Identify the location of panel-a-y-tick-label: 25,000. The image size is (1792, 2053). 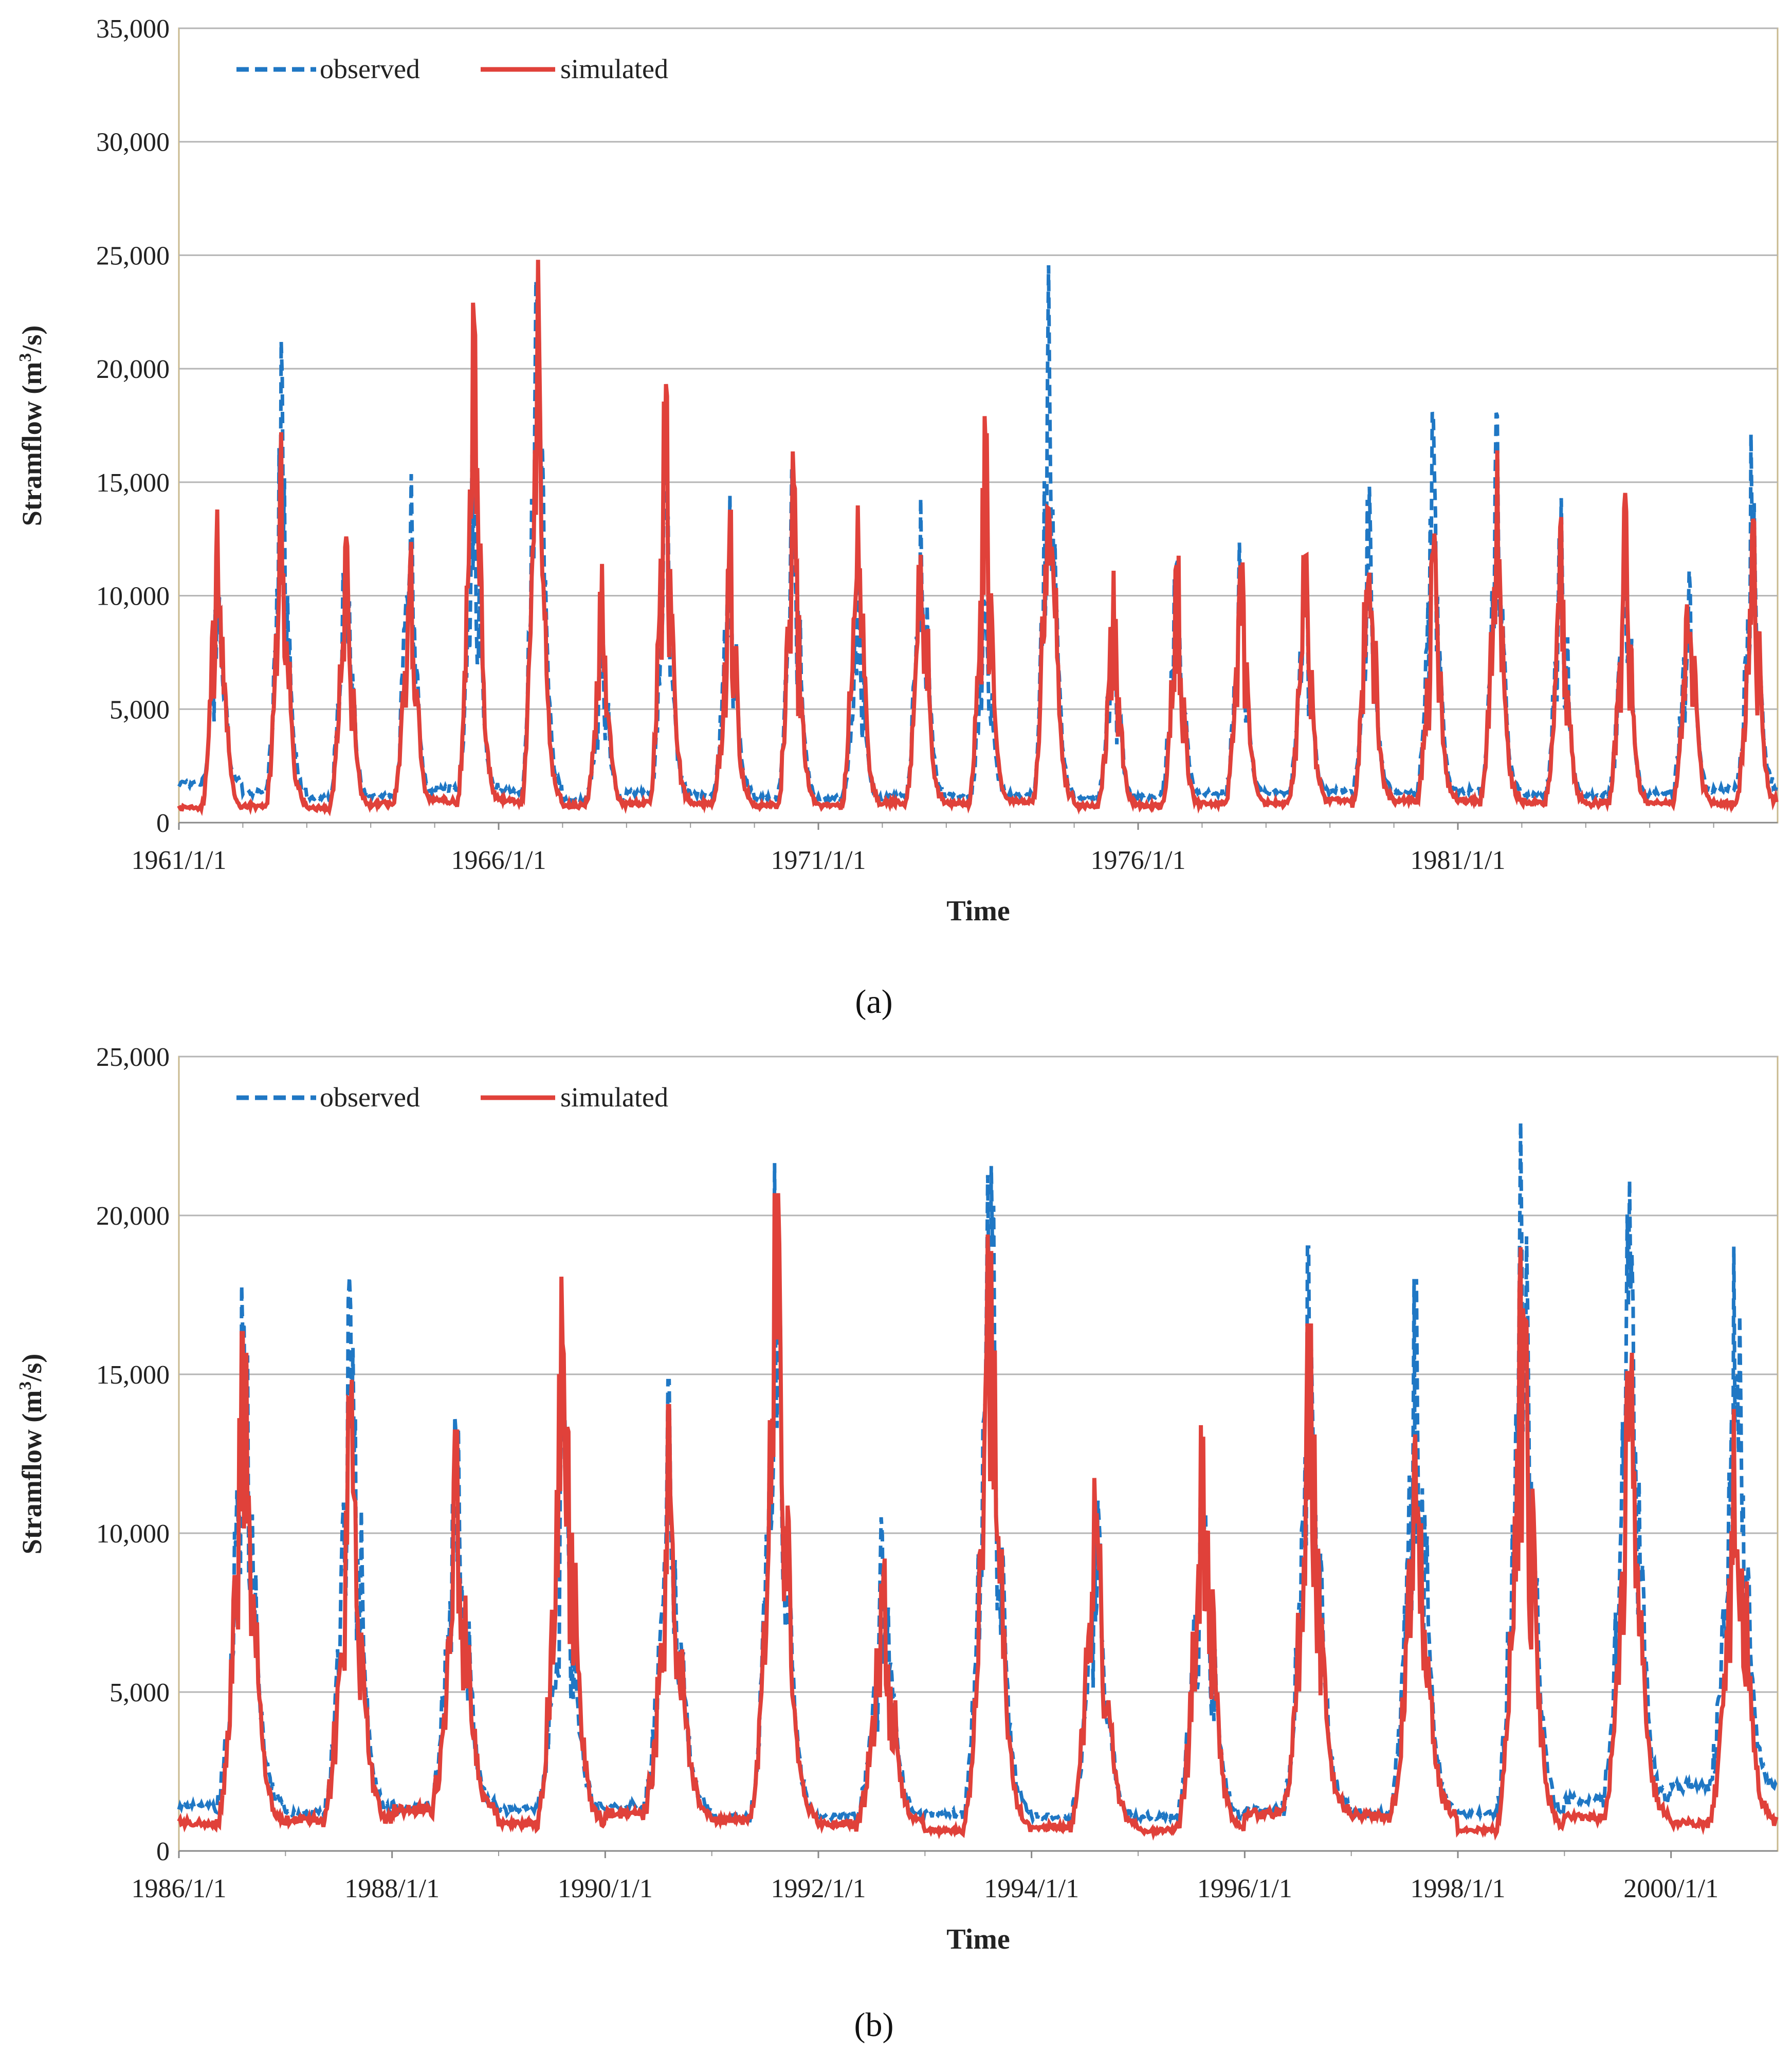
(133, 255).